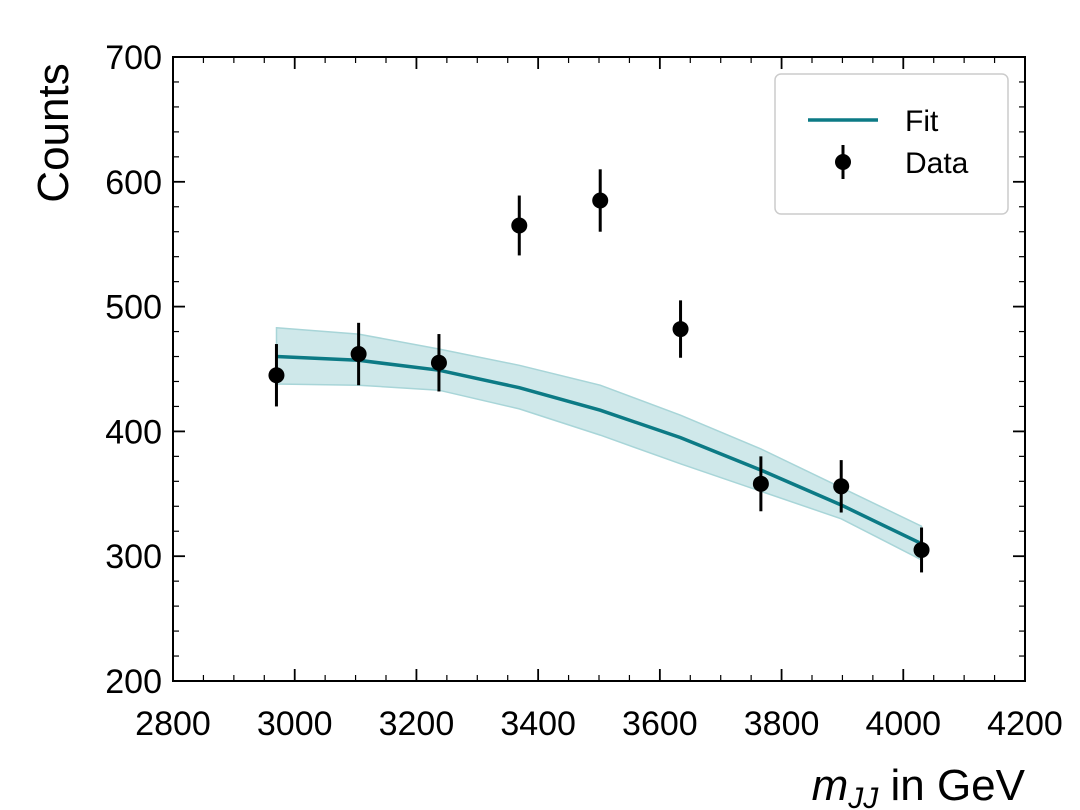 Image resolution: width=1080 pixels, height=810 pixels. I want to click on x-tick-label: 3400, so click(538, 724).